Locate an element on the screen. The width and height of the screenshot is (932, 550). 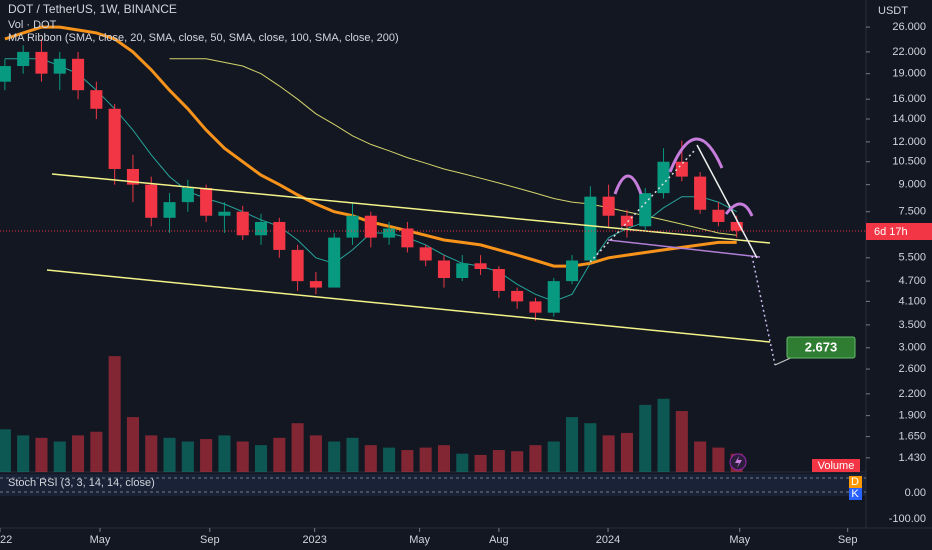
k-tag-box is located at coordinates (855, 494).